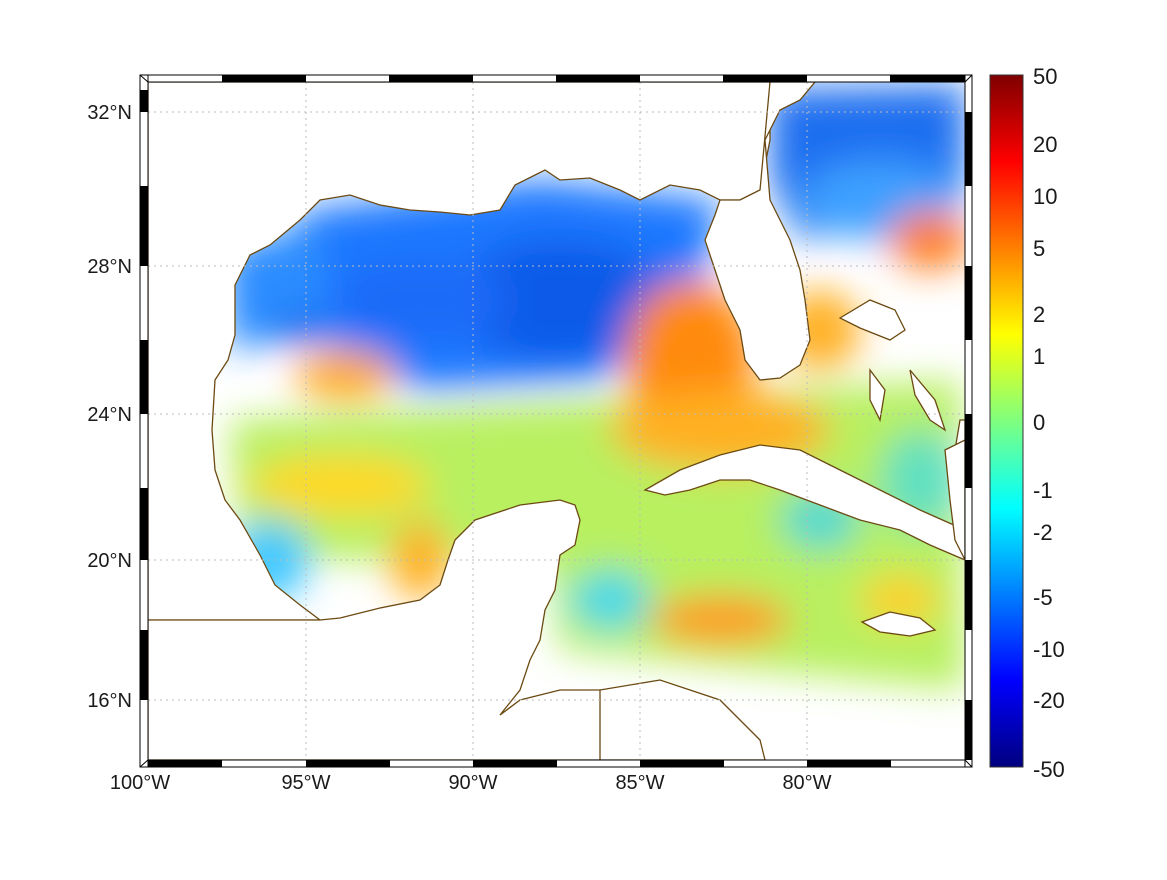  I want to click on x-tick-label: 85°W, so click(639, 783).